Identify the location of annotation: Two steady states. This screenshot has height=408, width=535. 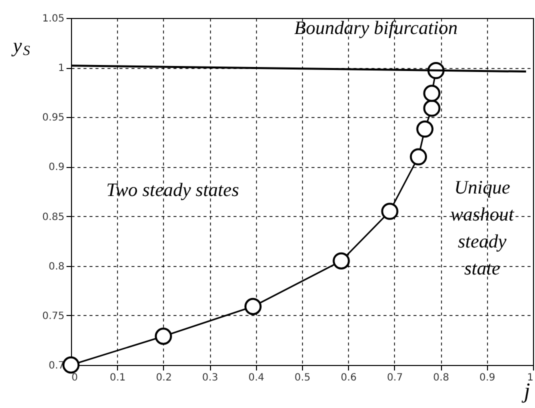
(172, 190).